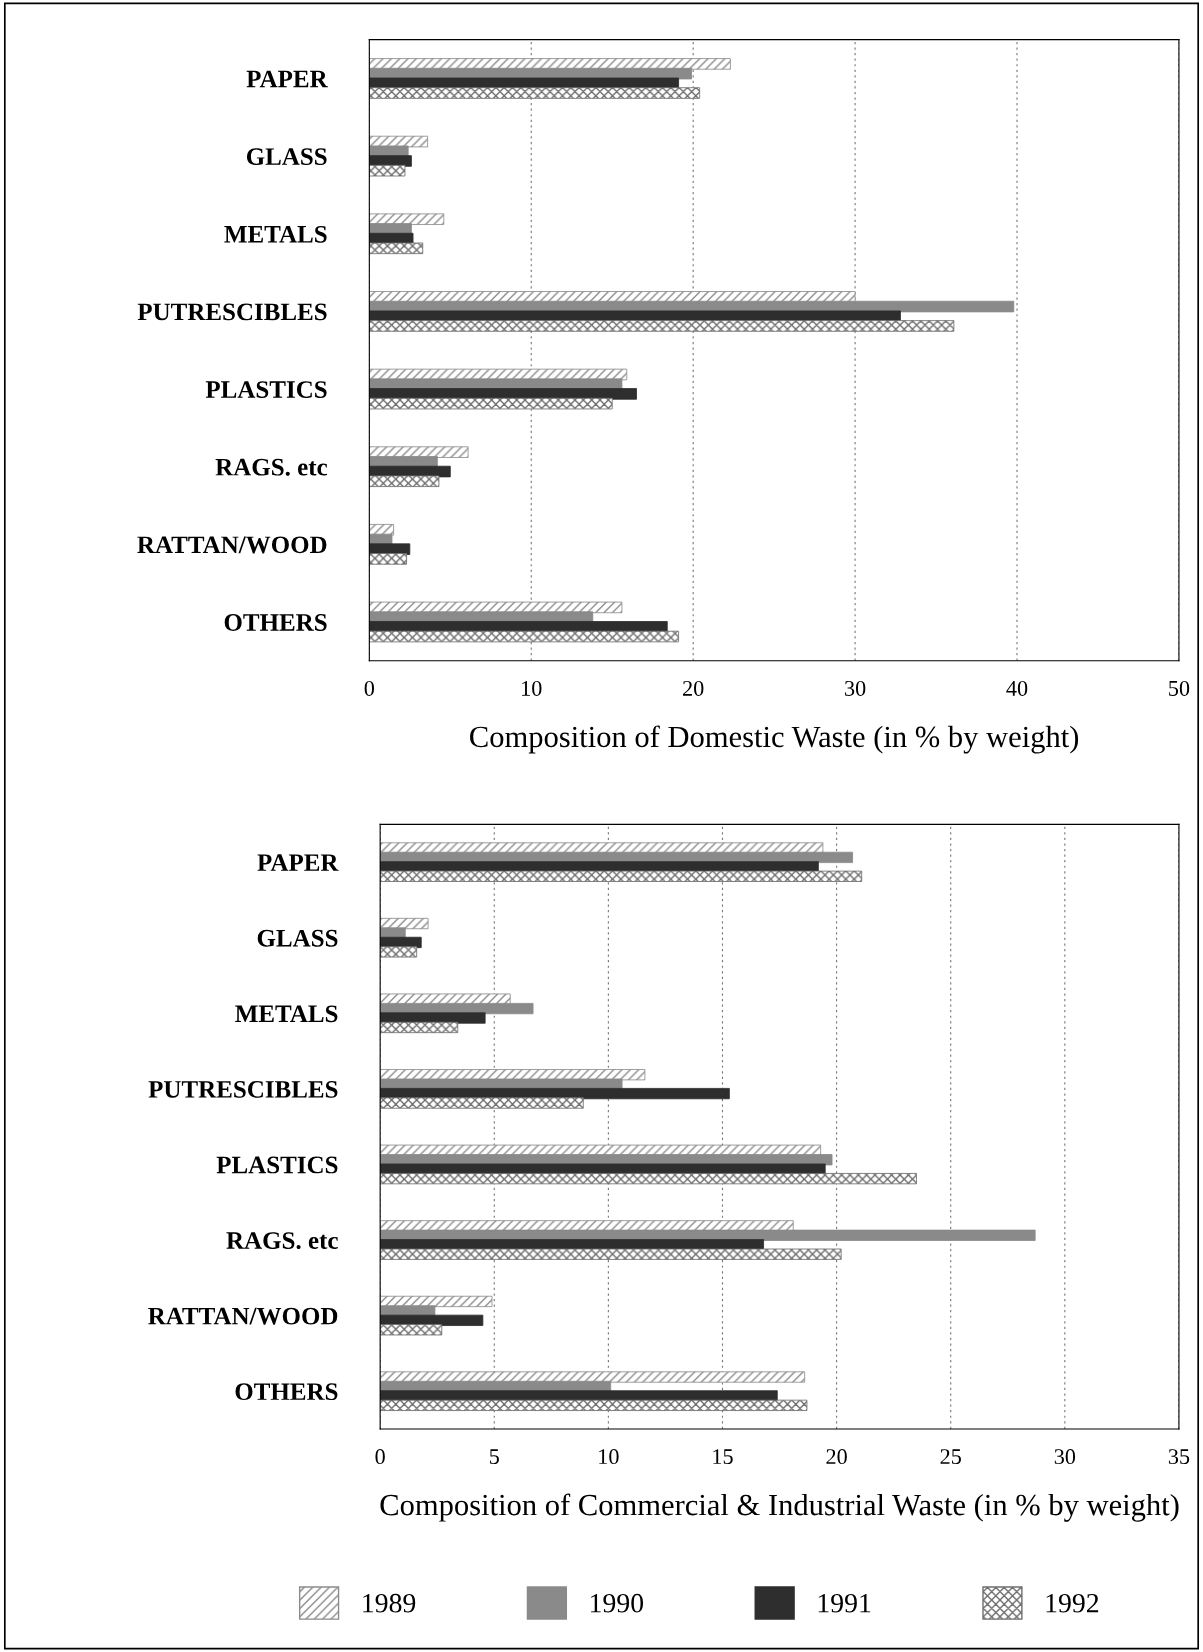 This screenshot has height=1652, width=1203. What do you see at coordinates (1179, 1457) in the screenshot?
I see `x-tick-label: 35` at bounding box center [1179, 1457].